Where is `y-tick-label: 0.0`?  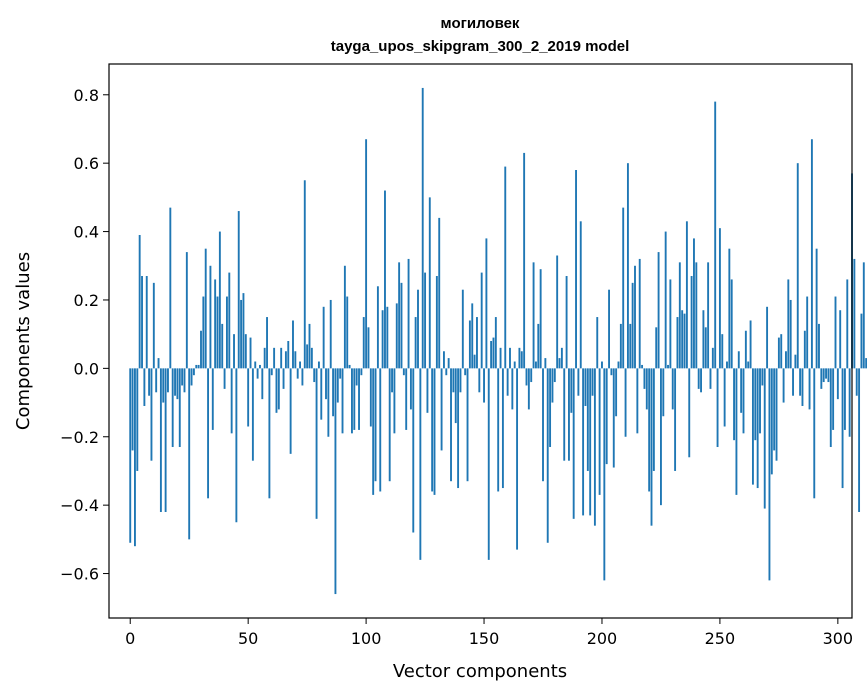
y-tick-label: 0.0 is located at coordinates (86, 368).